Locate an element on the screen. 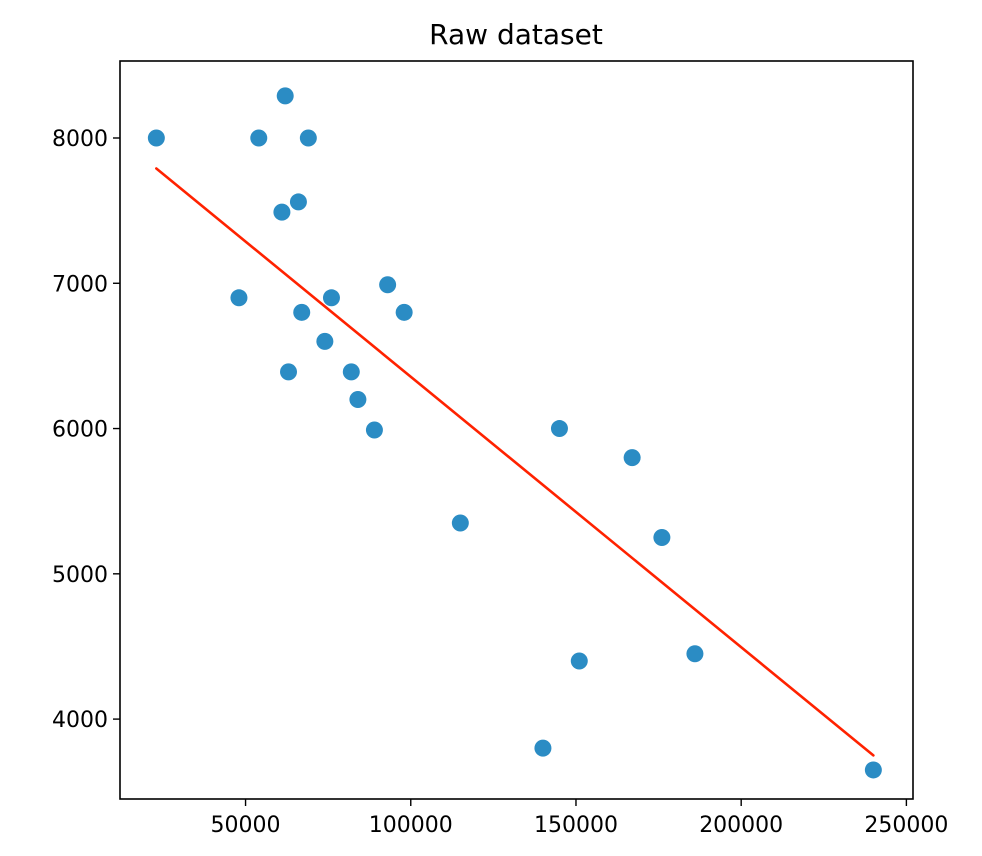 Image resolution: width=982 pixels, height=856 pixels. y-axis-tick-label: 7000 is located at coordinates (80, 284).